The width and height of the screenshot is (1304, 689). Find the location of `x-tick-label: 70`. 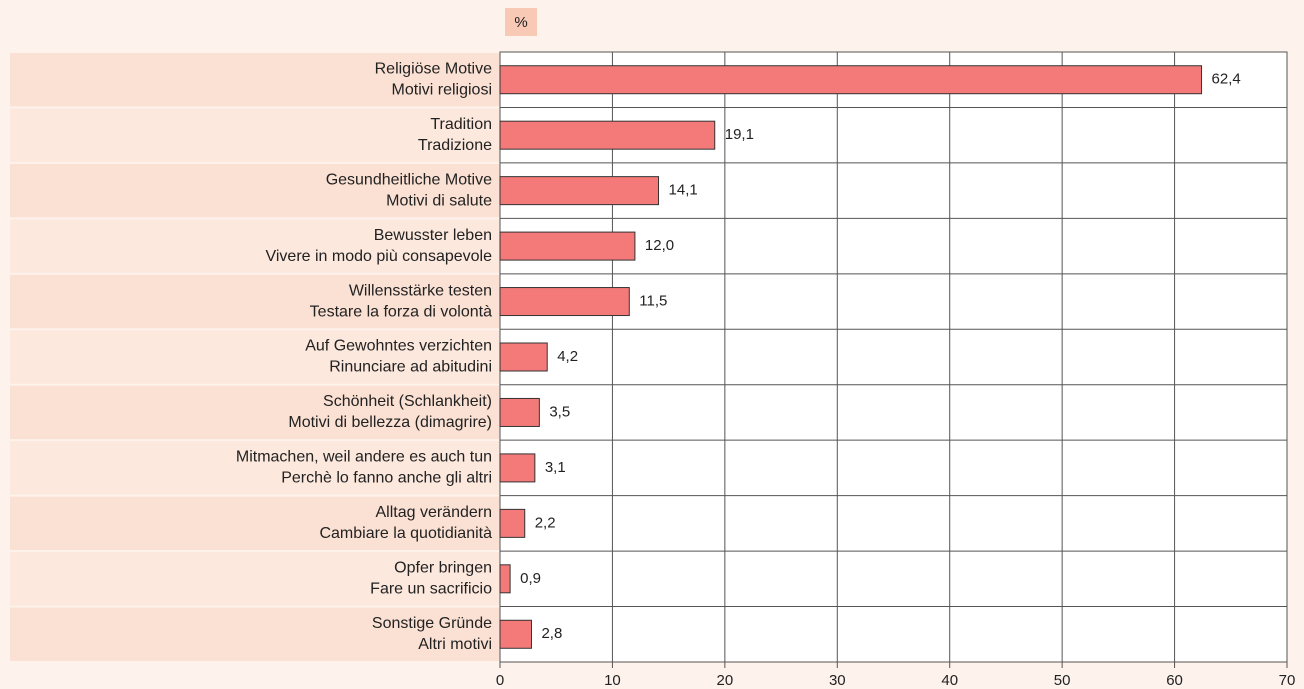

x-tick-label: 70 is located at coordinates (1287, 680).